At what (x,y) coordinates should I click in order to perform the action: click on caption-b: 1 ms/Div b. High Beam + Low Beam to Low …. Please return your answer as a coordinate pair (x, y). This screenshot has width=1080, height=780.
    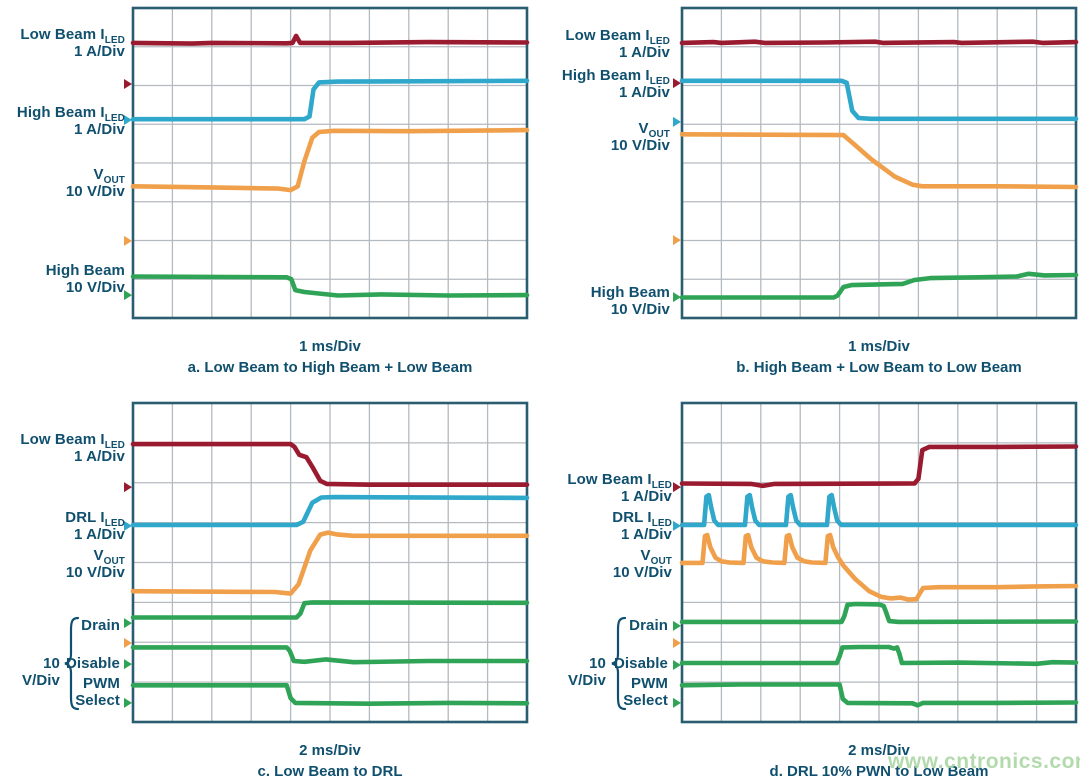
    Looking at the image, I should click on (879, 357).